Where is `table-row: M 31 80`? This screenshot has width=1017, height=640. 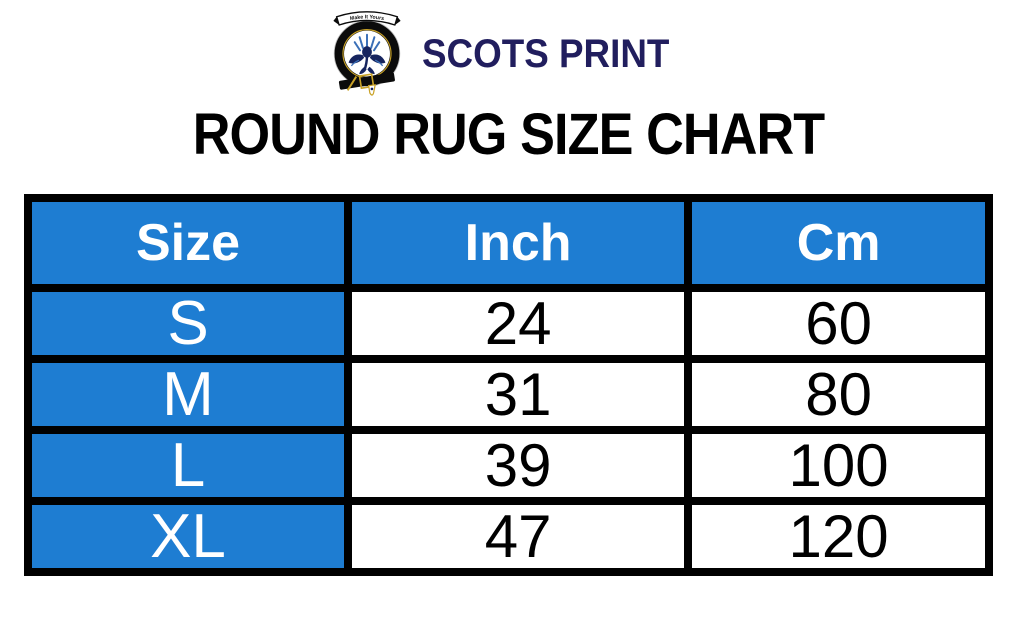
table-row: M 31 80 is located at coordinates (508, 394).